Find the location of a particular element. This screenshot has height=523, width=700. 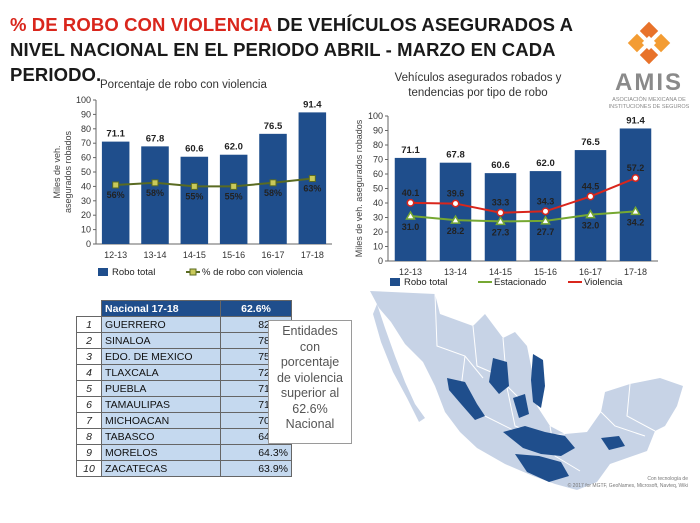

x-tick-label: 15-16 is located at coordinates (233, 255).